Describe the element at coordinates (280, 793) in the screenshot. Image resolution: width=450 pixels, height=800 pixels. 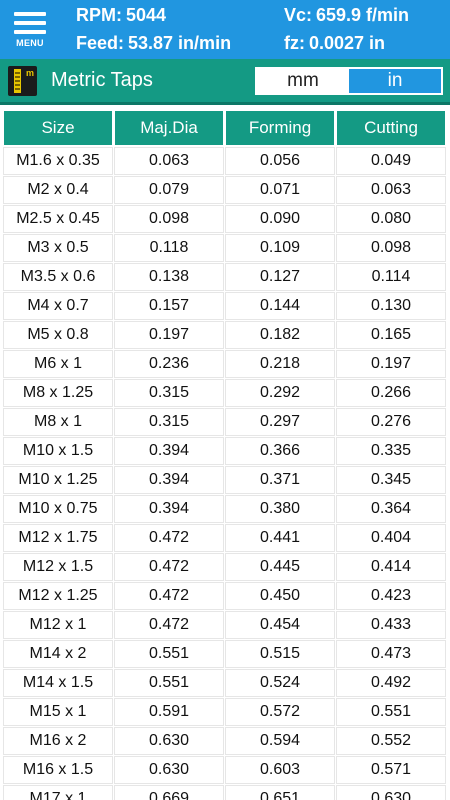
I see `cell-forming: 0.651` at that location.